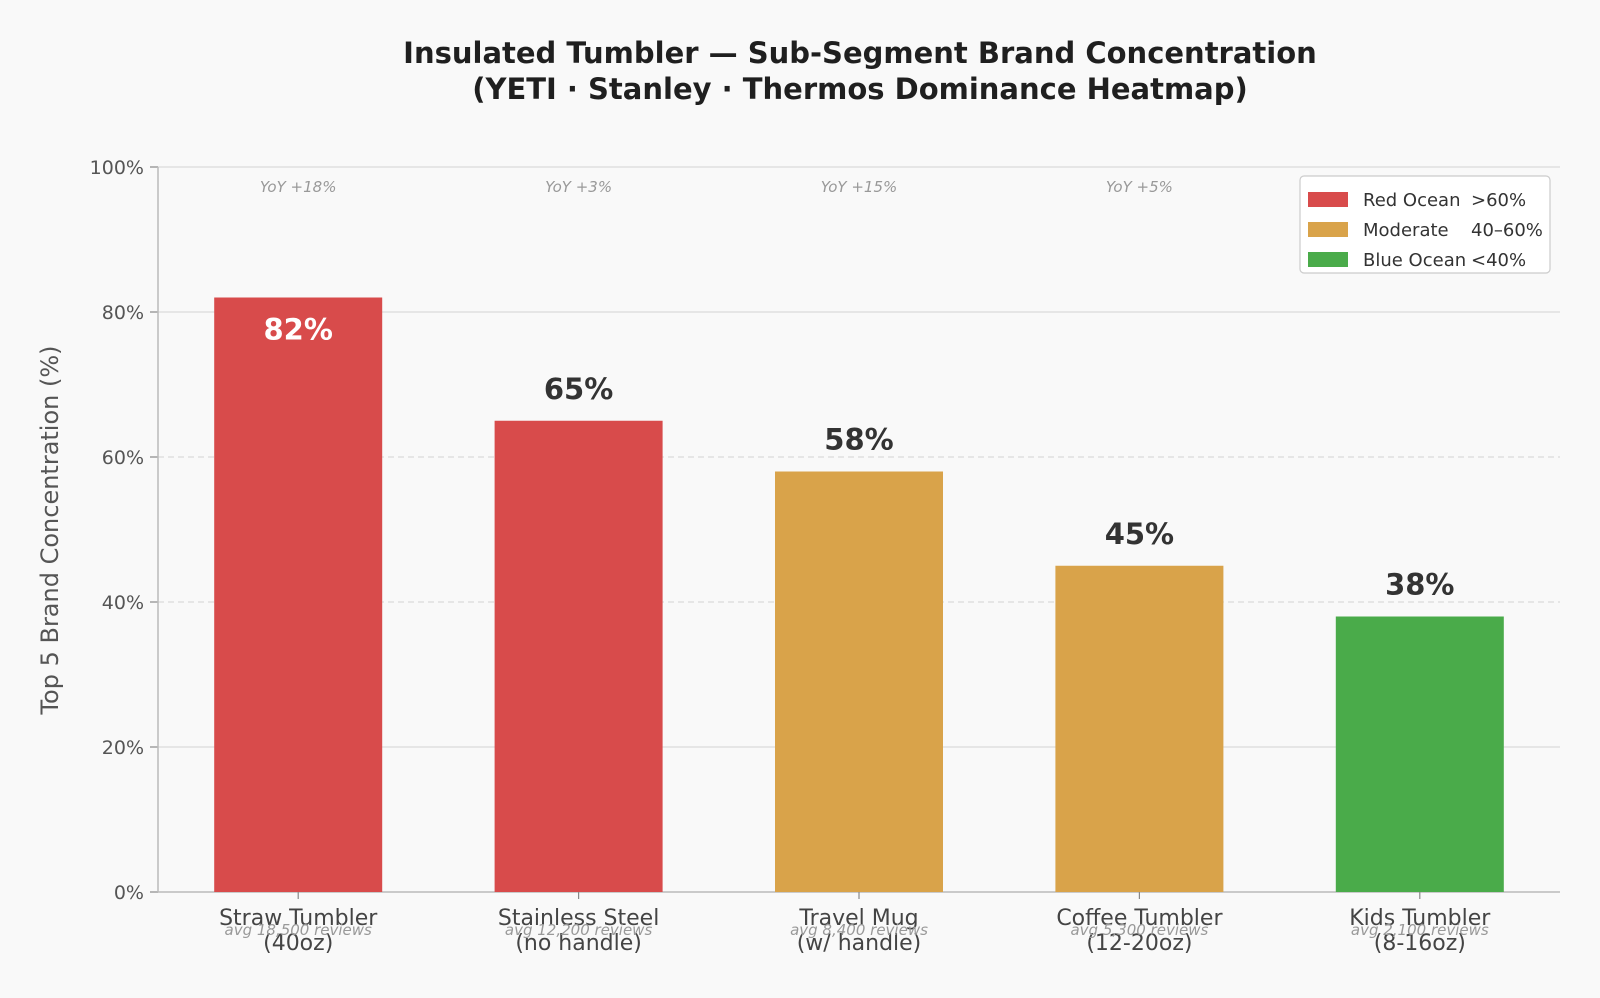  What do you see at coordinates (1507, 230) in the screenshot?
I see `legend-range: 40–60%` at bounding box center [1507, 230].